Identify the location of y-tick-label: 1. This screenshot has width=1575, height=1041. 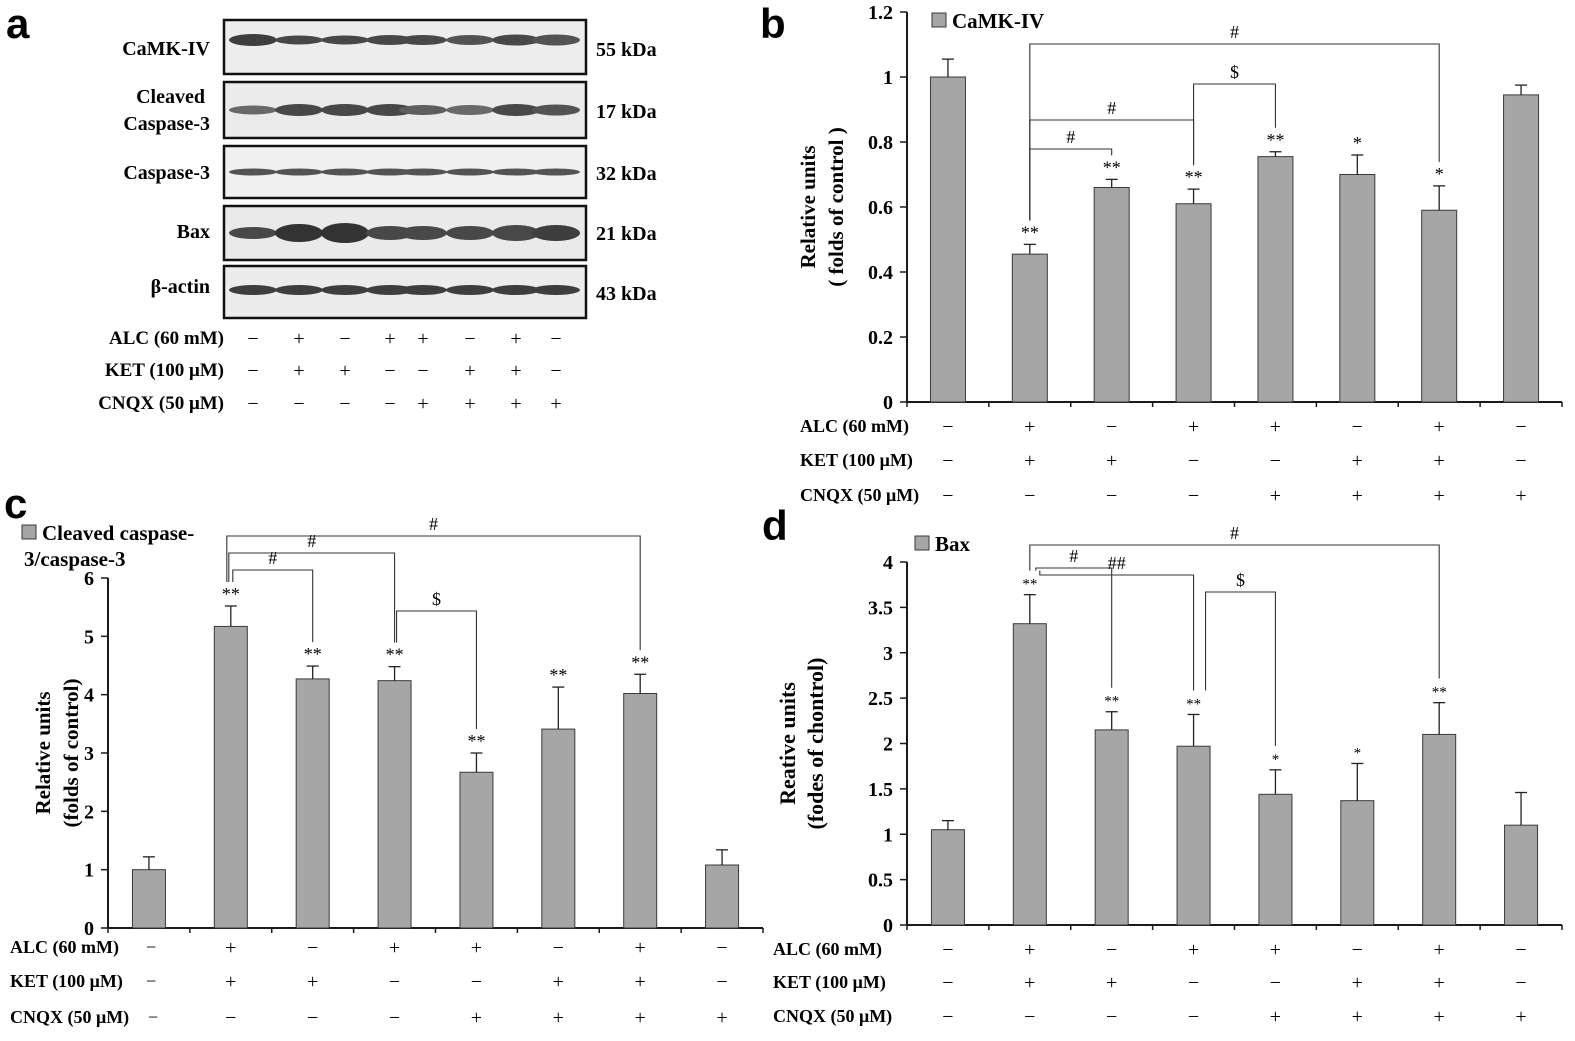
(888, 835).